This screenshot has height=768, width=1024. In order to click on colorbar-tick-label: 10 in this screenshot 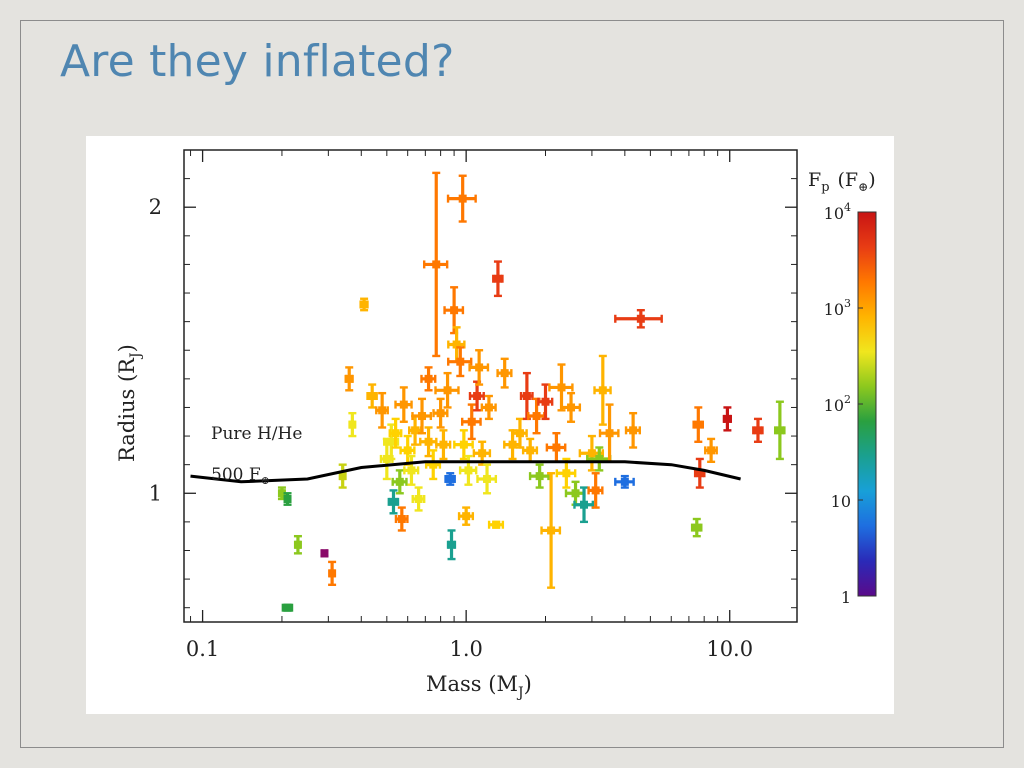, I will do `click(841, 501)`.